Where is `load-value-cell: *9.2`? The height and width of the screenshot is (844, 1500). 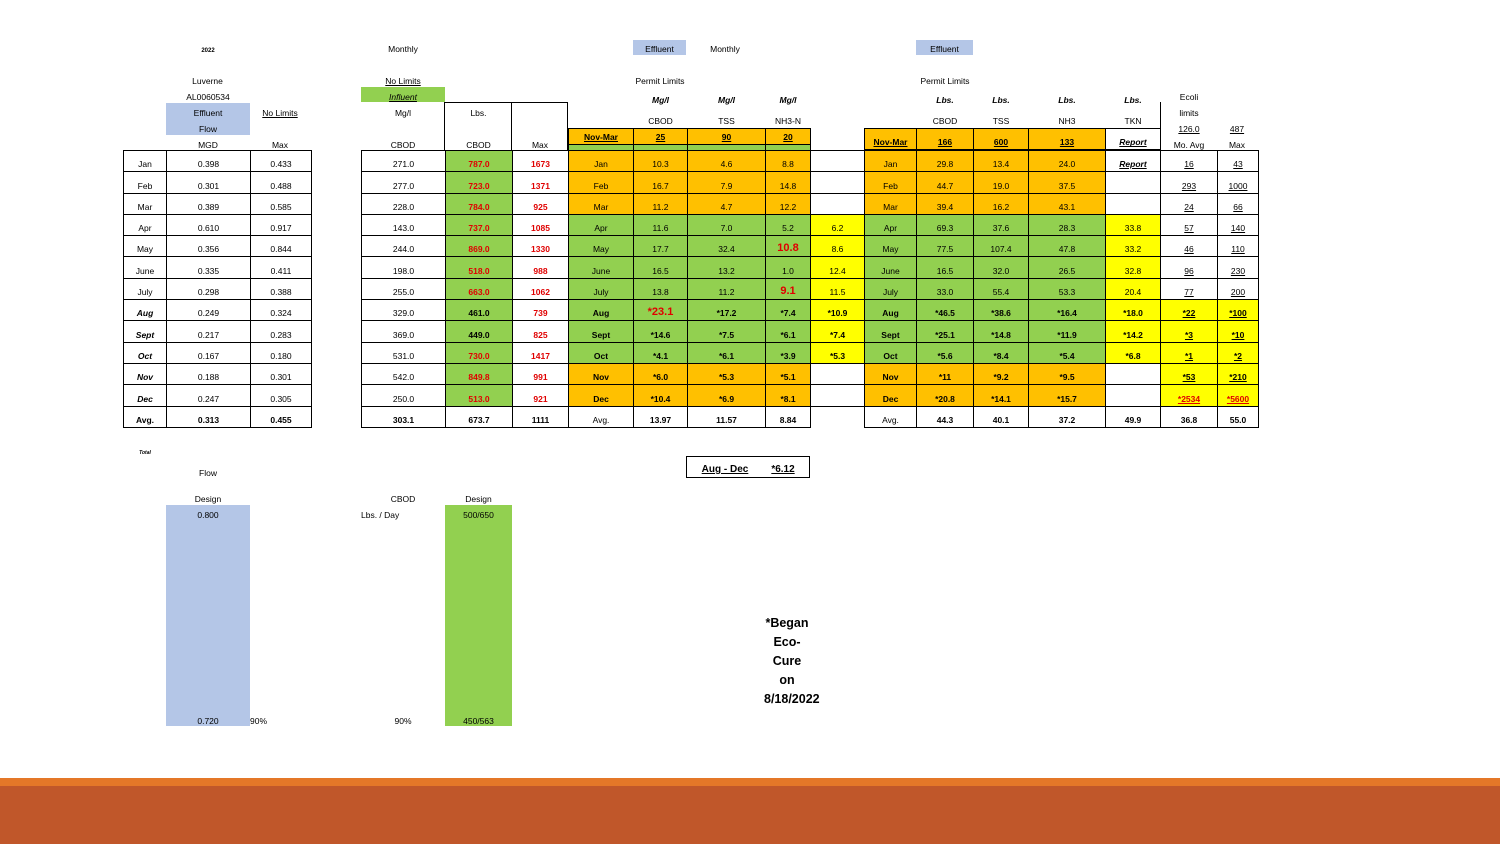 load-value-cell: *9.2 is located at coordinates (1001, 374).